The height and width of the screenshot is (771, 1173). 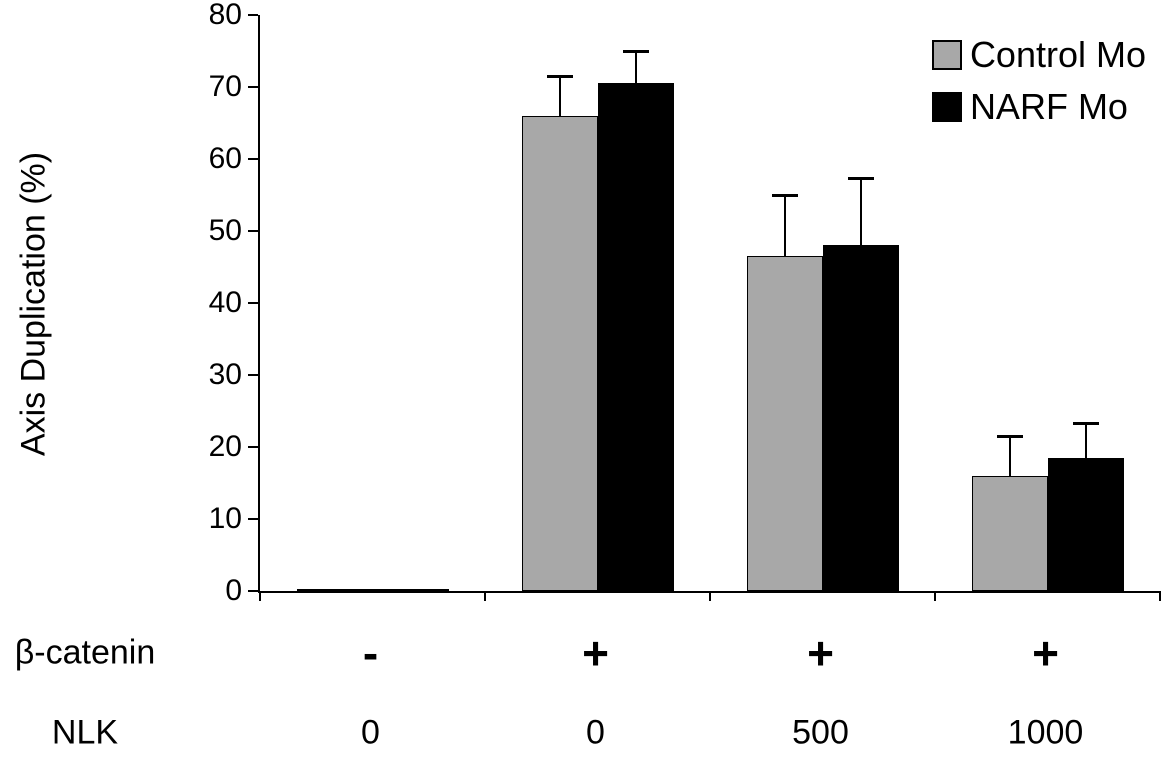 I want to click on x-value-group-2-row-1: 0, so click(x=595, y=732).